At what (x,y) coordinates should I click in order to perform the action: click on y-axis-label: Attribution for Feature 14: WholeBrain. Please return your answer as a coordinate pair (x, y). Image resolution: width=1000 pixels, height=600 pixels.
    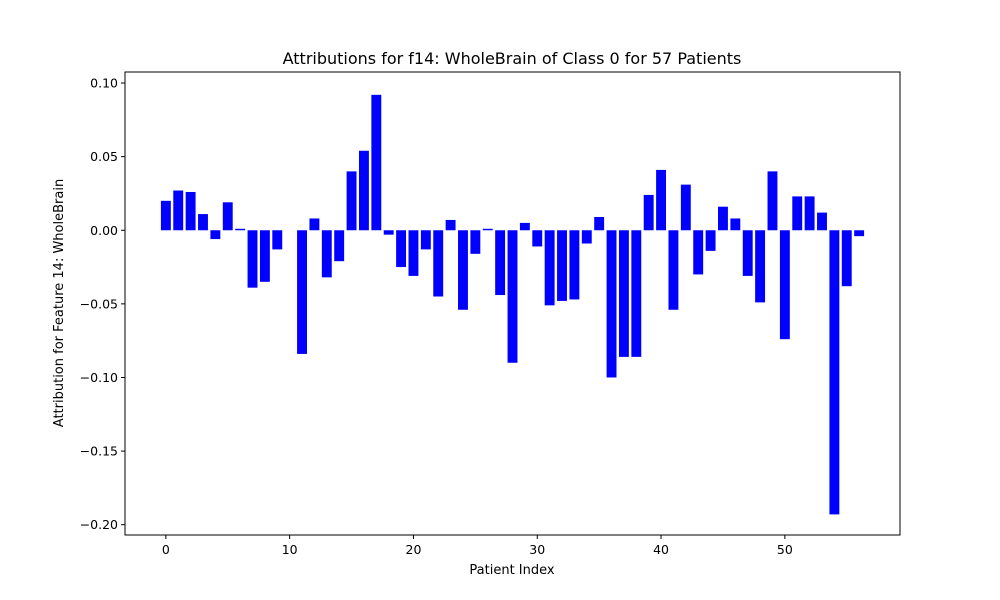
    Looking at the image, I should click on (59, 303).